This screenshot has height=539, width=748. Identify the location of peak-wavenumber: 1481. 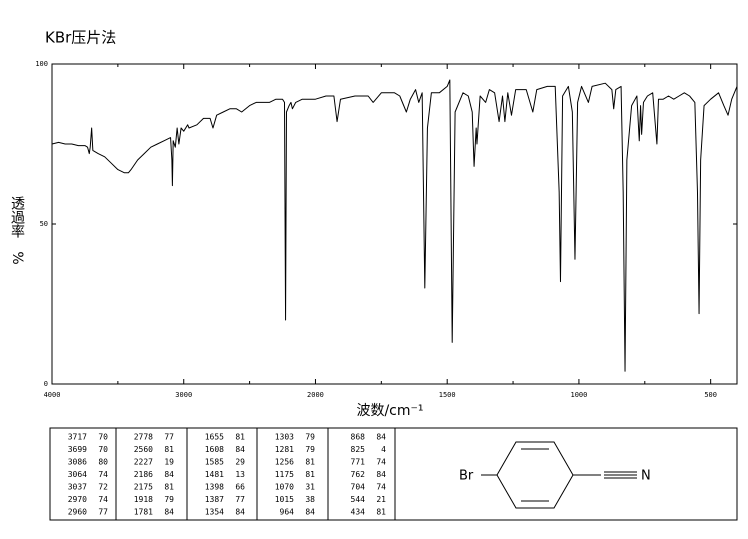
(214, 474).